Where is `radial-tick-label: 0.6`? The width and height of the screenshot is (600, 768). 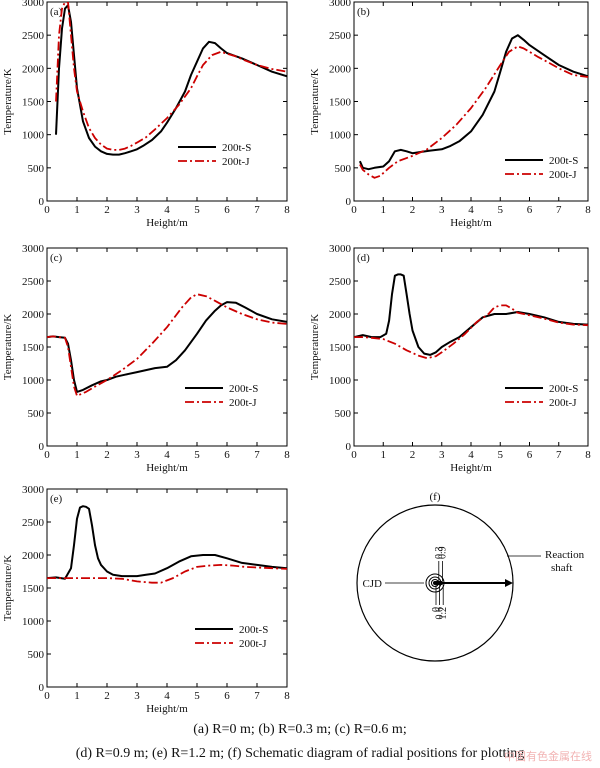
radial-tick-label: 0.6 is located at coordinates (440, 613).